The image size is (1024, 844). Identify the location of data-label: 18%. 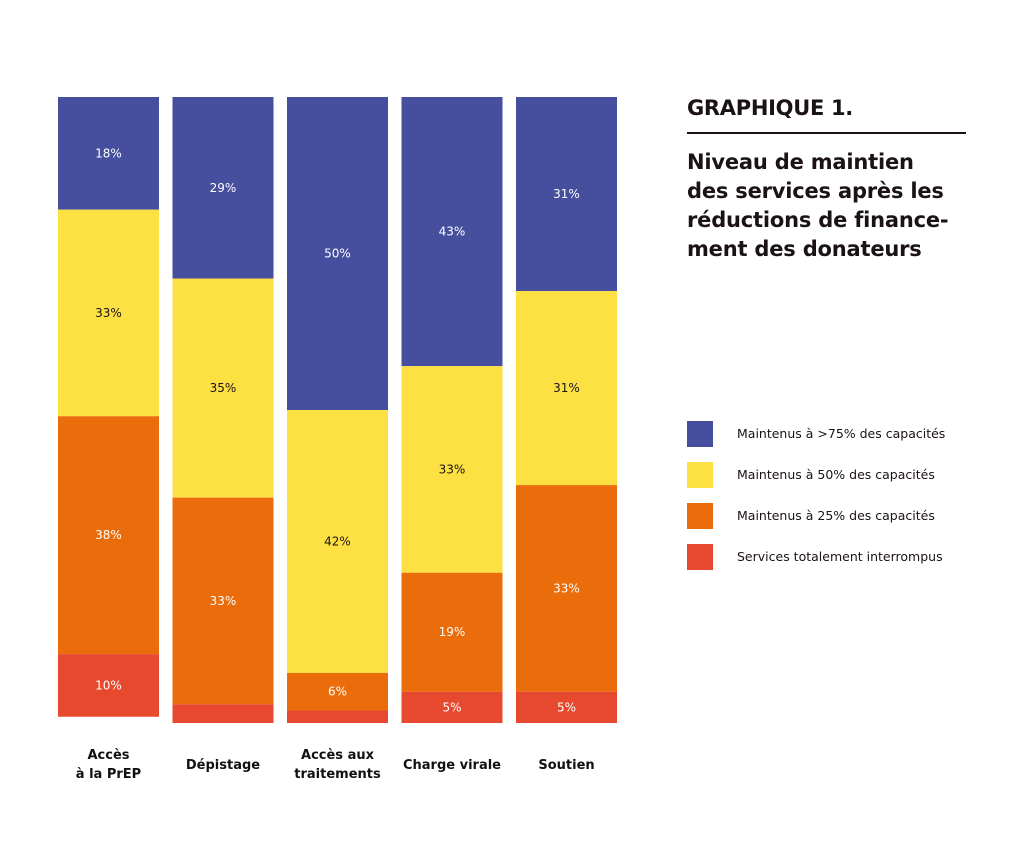
(108, 153).